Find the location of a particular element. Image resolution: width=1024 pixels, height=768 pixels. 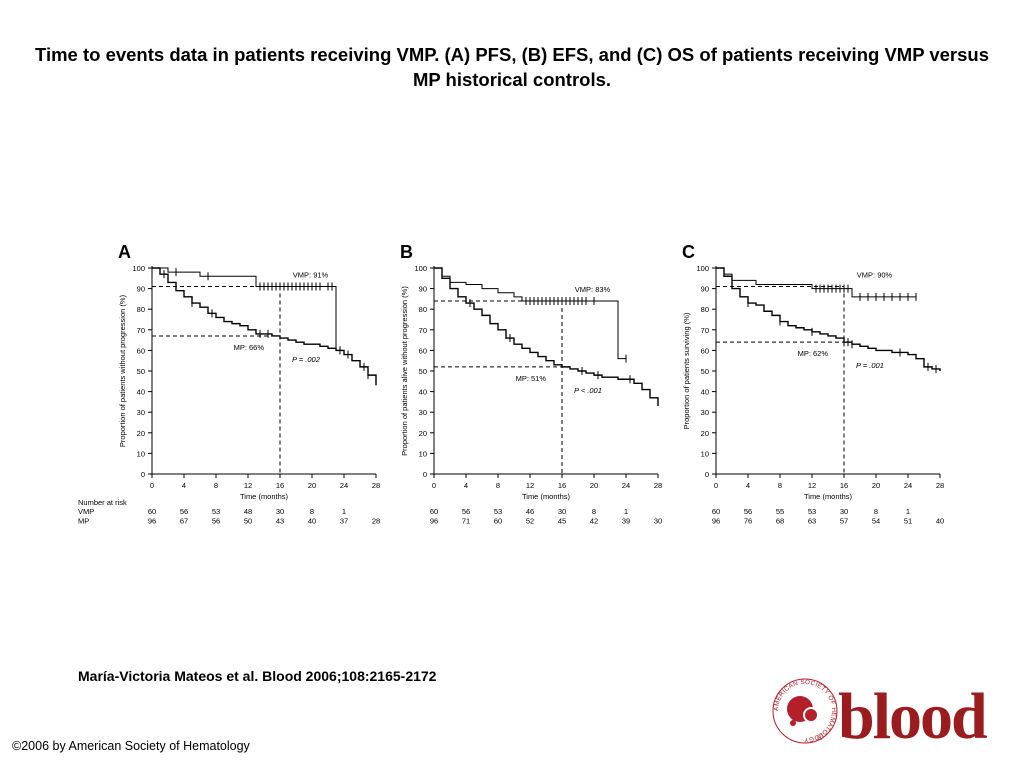

risk-value: 55 is located at coordinates (780, 511).